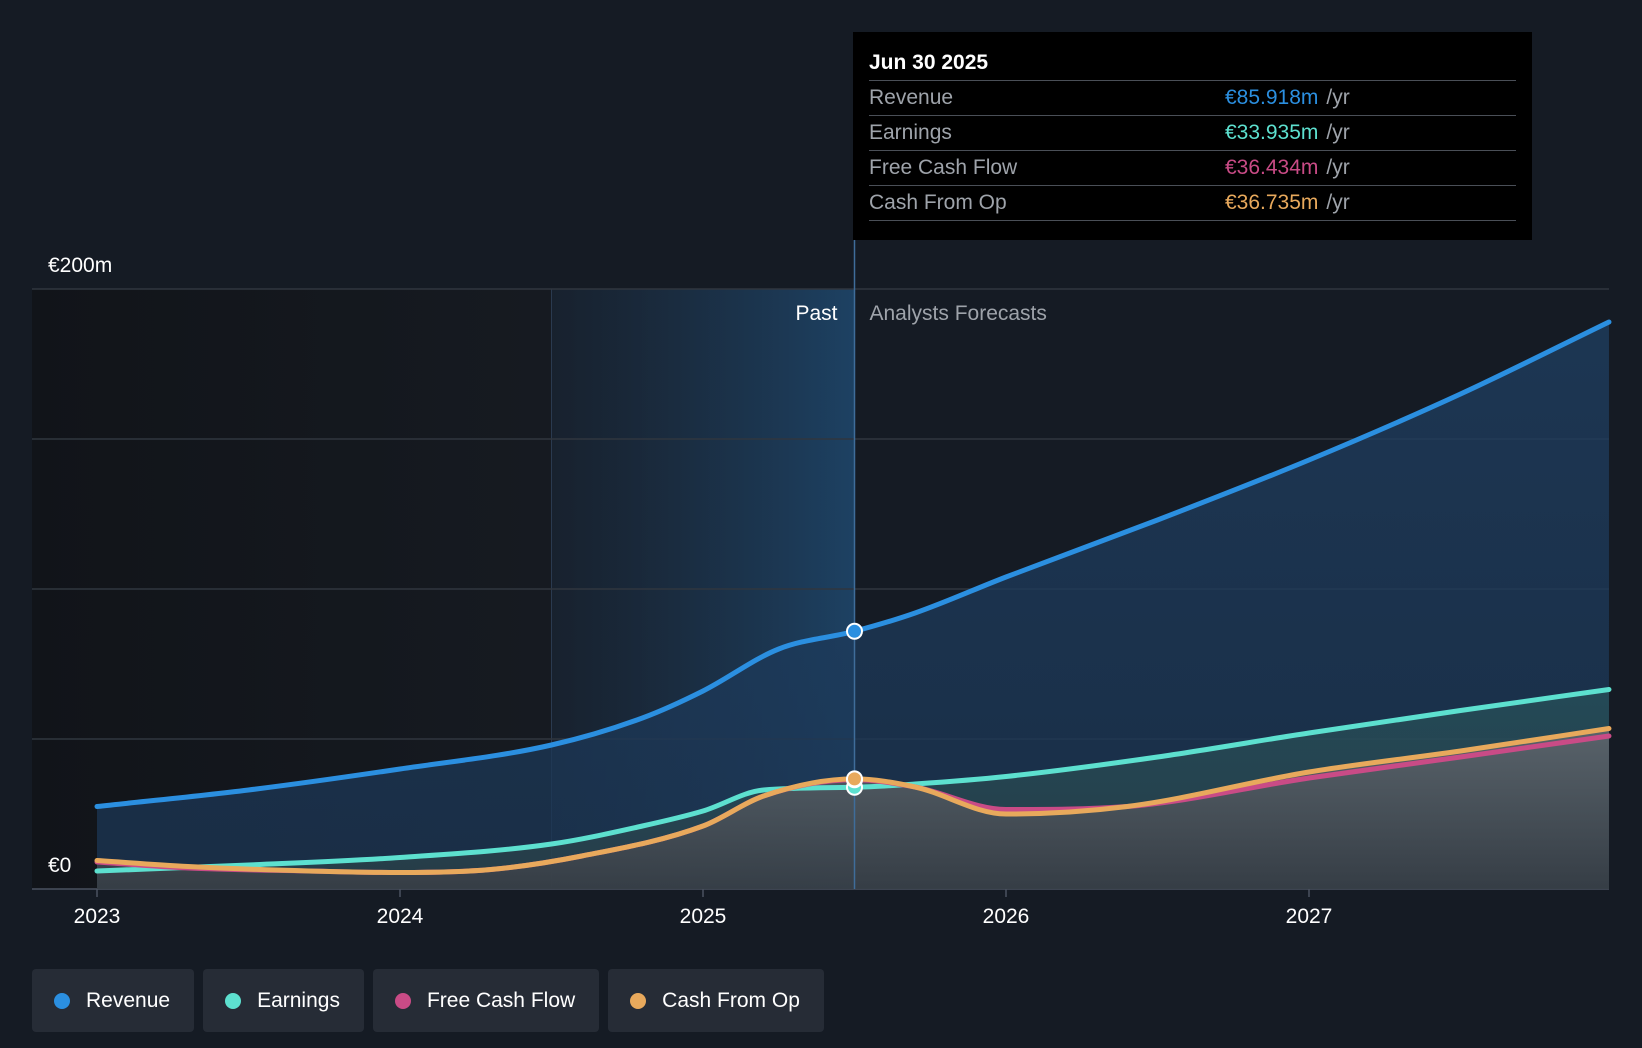 This screenshot has height=1048, width=1642. What do you see at coordinates (910, 132) in the screenshot?
I see `tooltip-label: Earnings` at bounding box center [910, 132].